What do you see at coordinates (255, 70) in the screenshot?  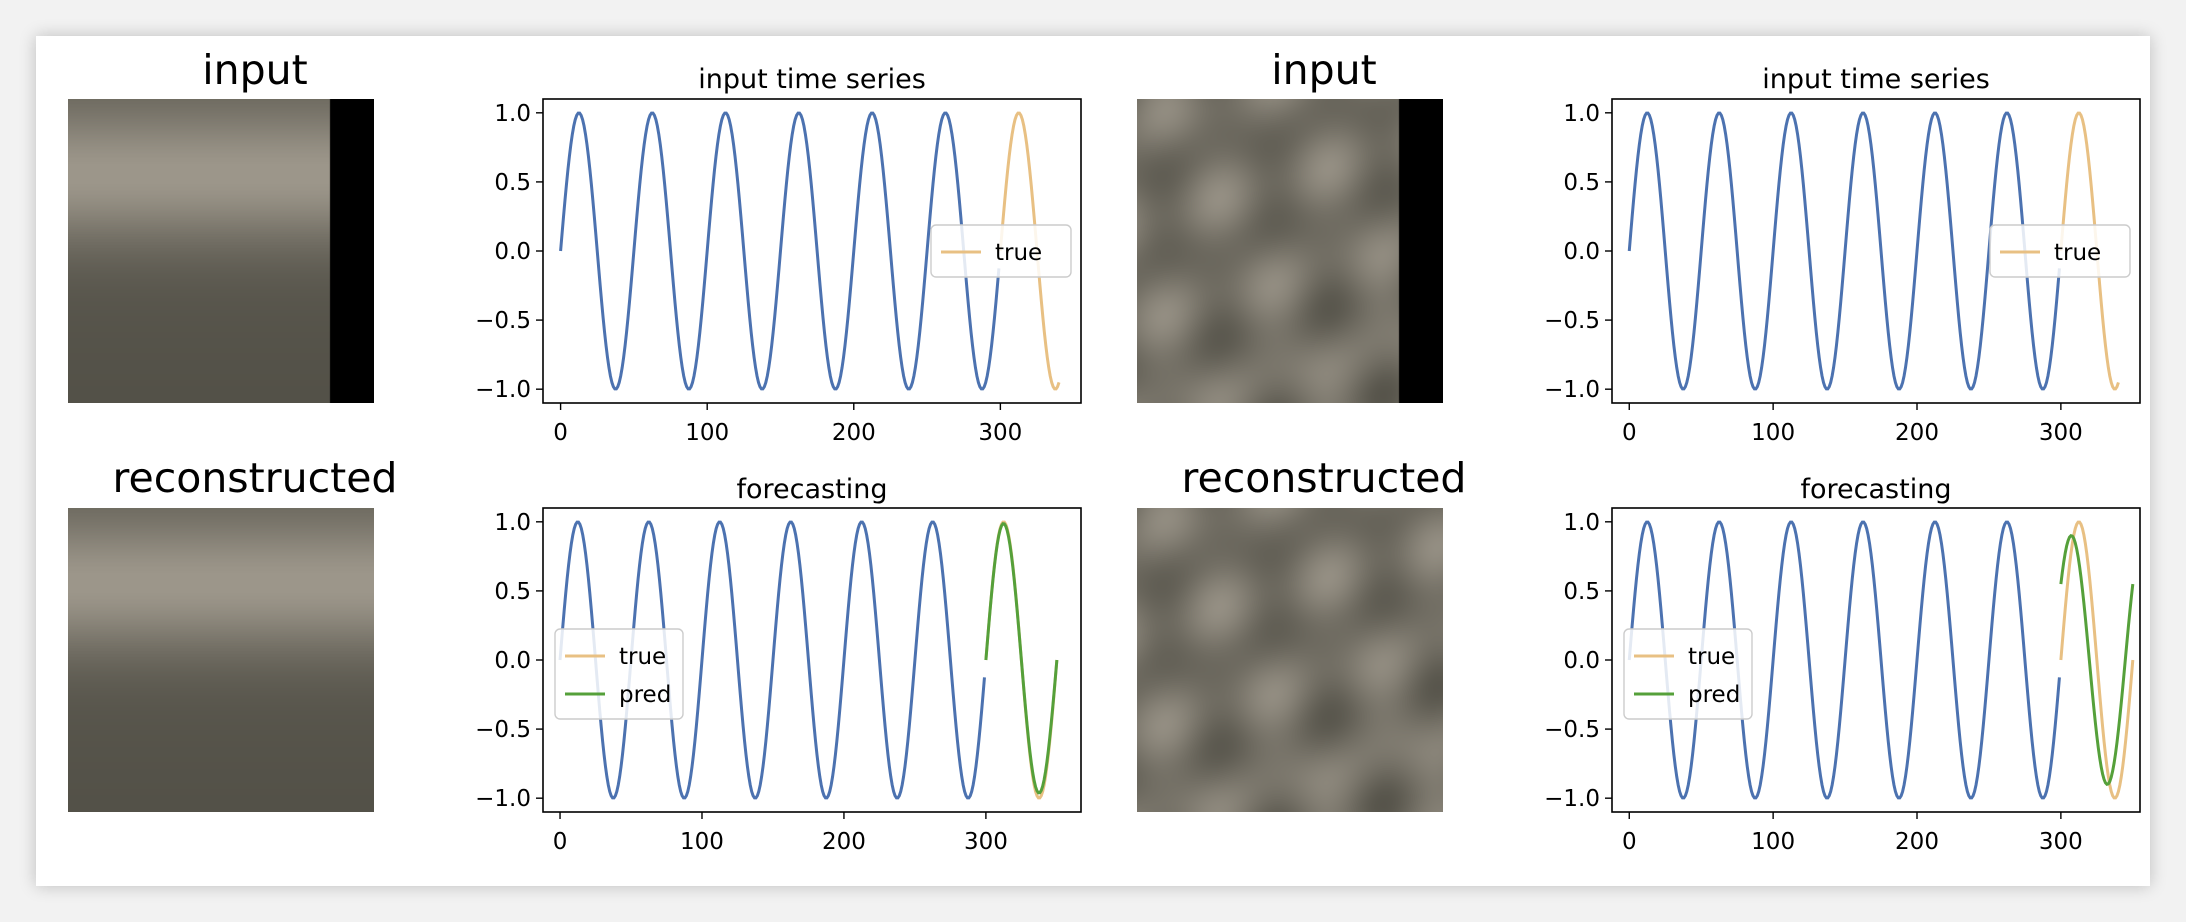 I see `input-image-title-left: input` at bounding box center [255, 70].